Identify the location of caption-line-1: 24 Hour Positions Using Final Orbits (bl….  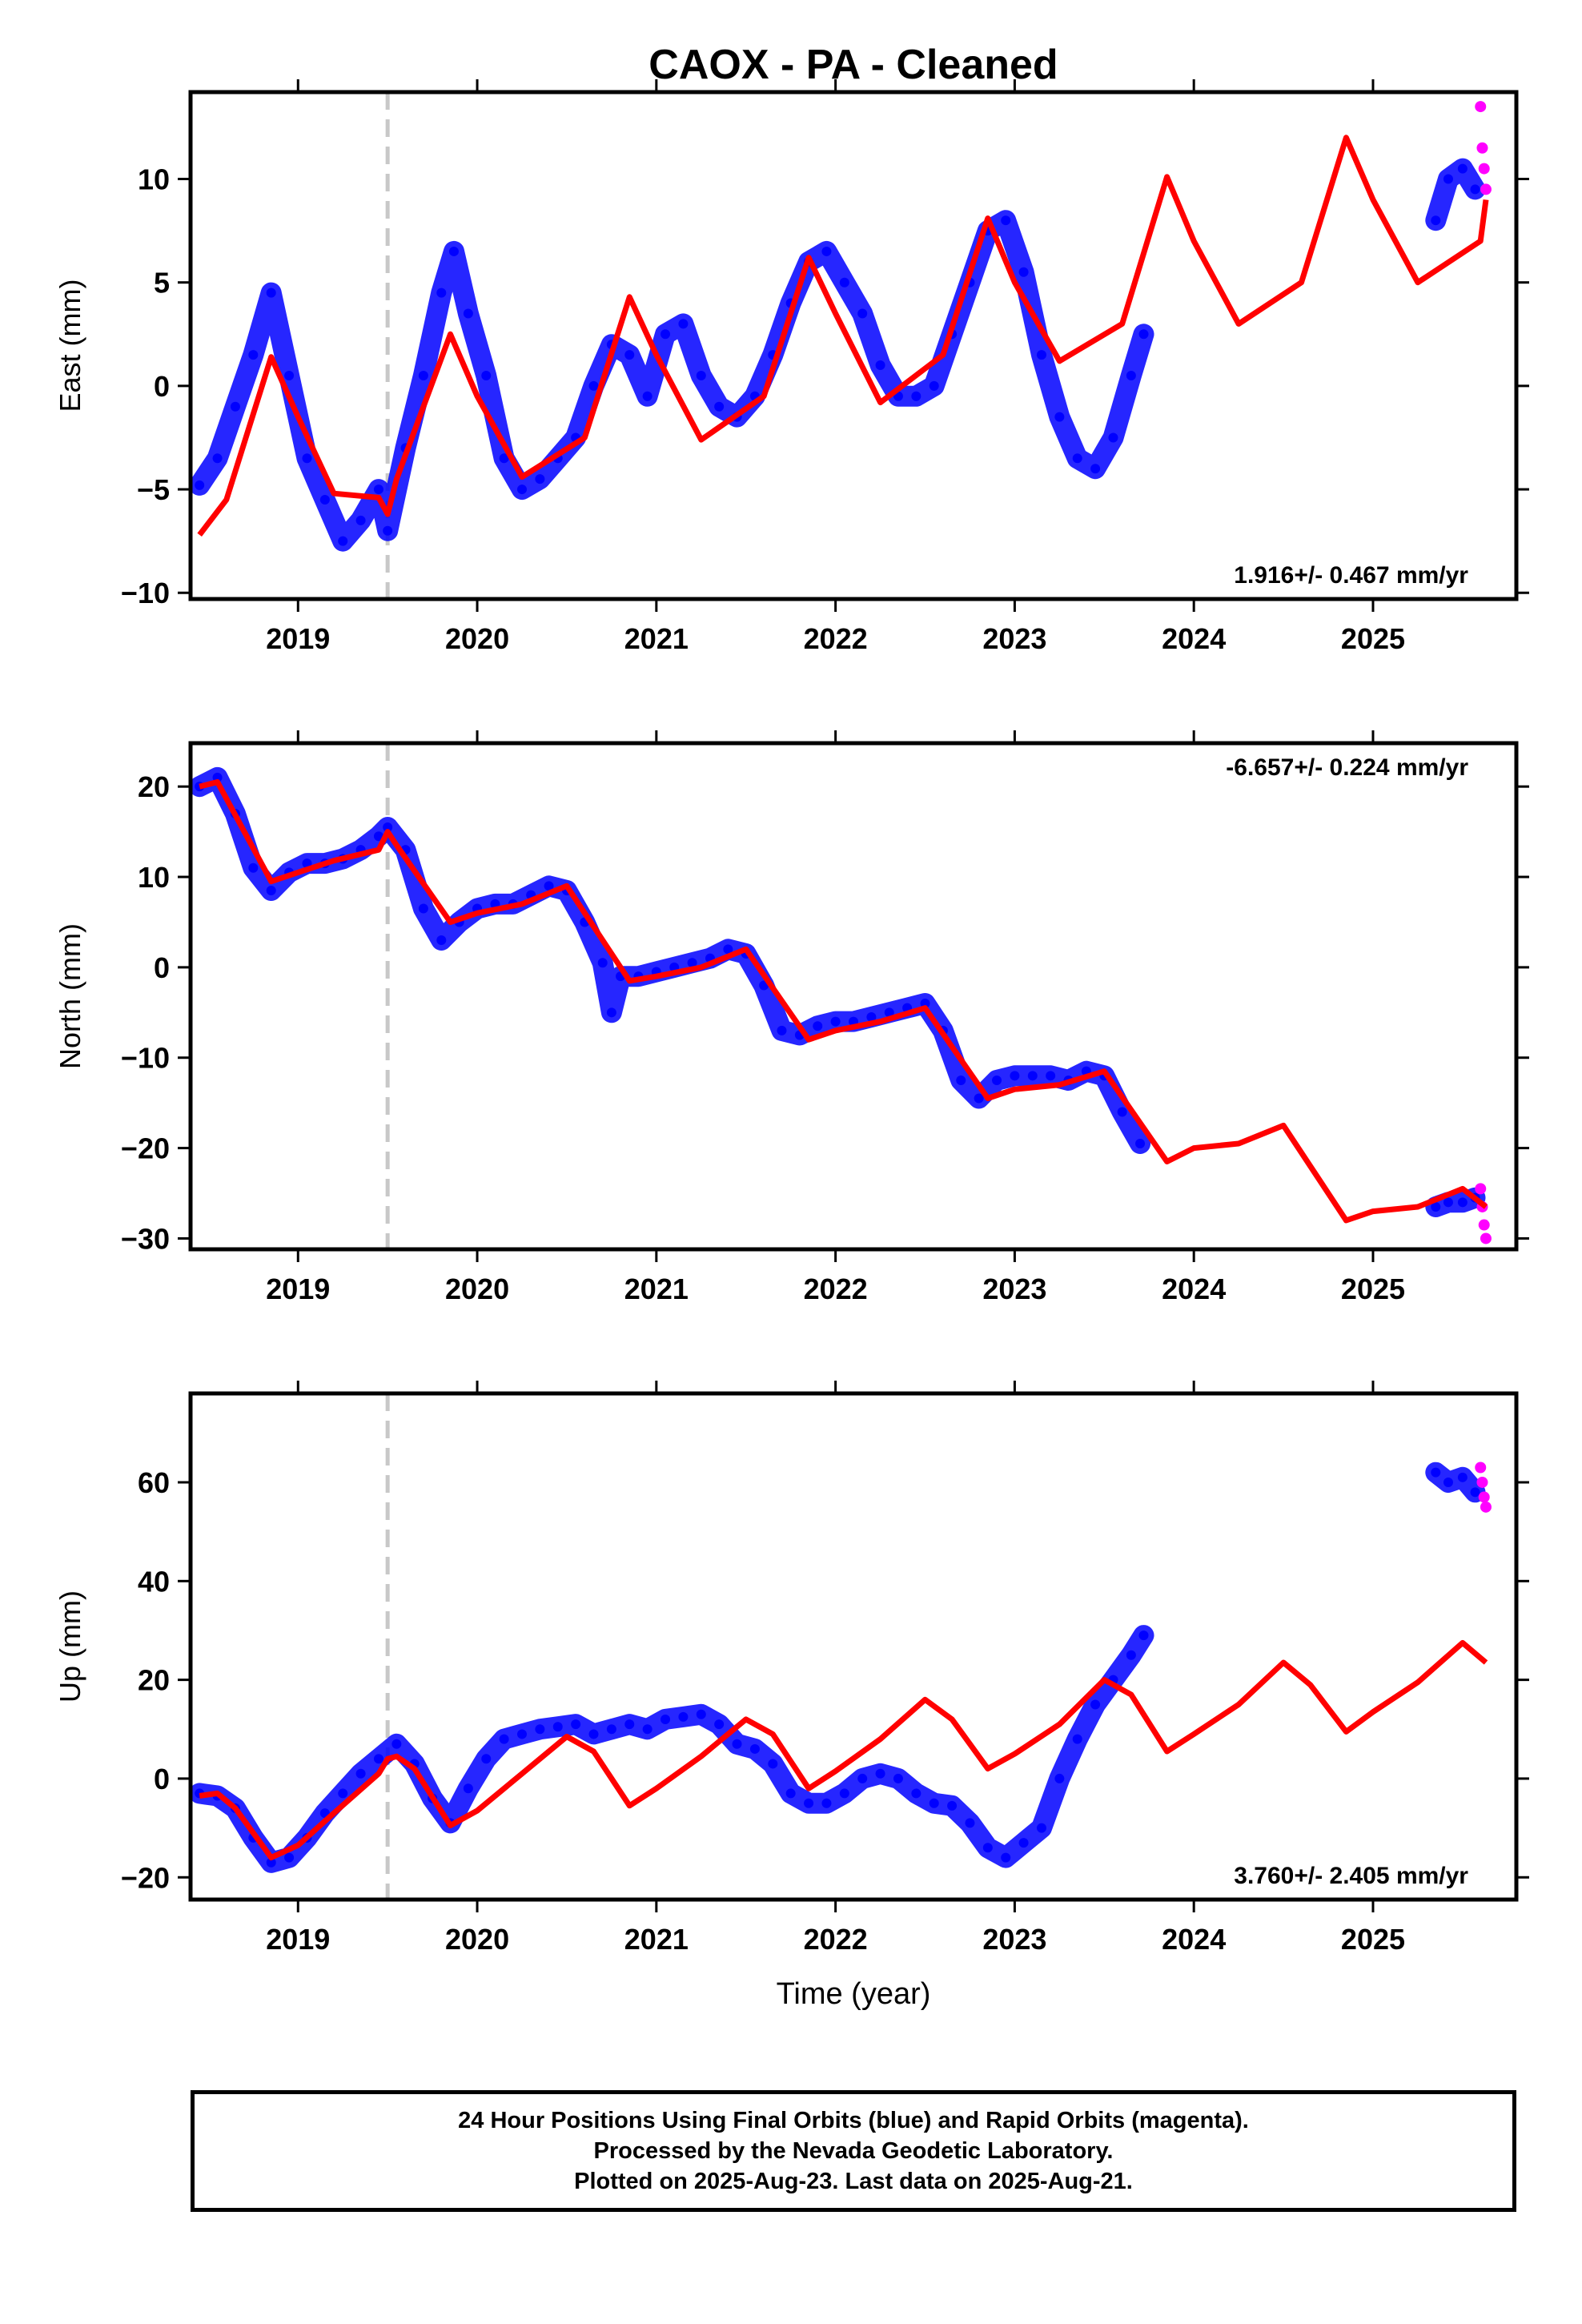
(853, 2120).